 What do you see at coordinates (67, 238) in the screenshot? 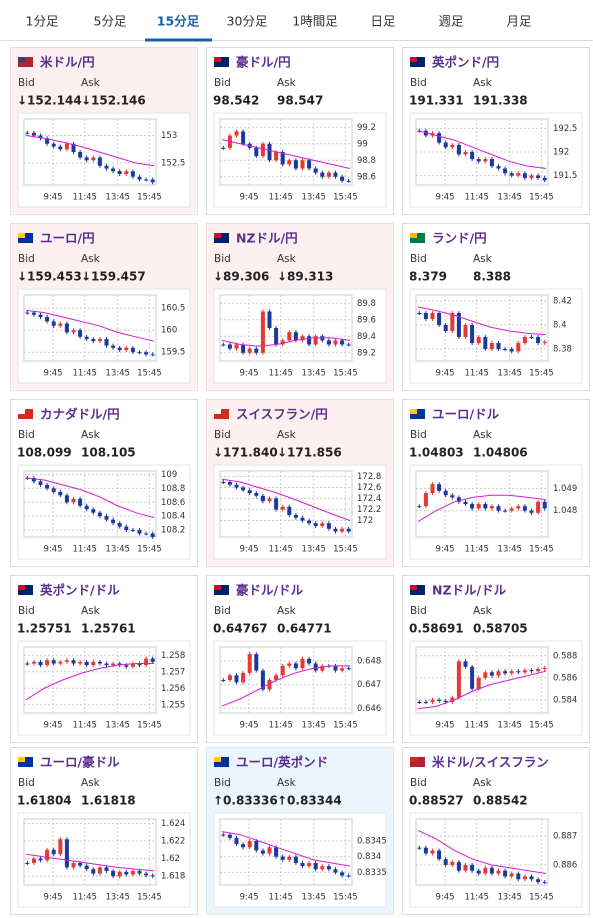
I see `pair-name: ユーロ/円` at bounding box center [67, 238].